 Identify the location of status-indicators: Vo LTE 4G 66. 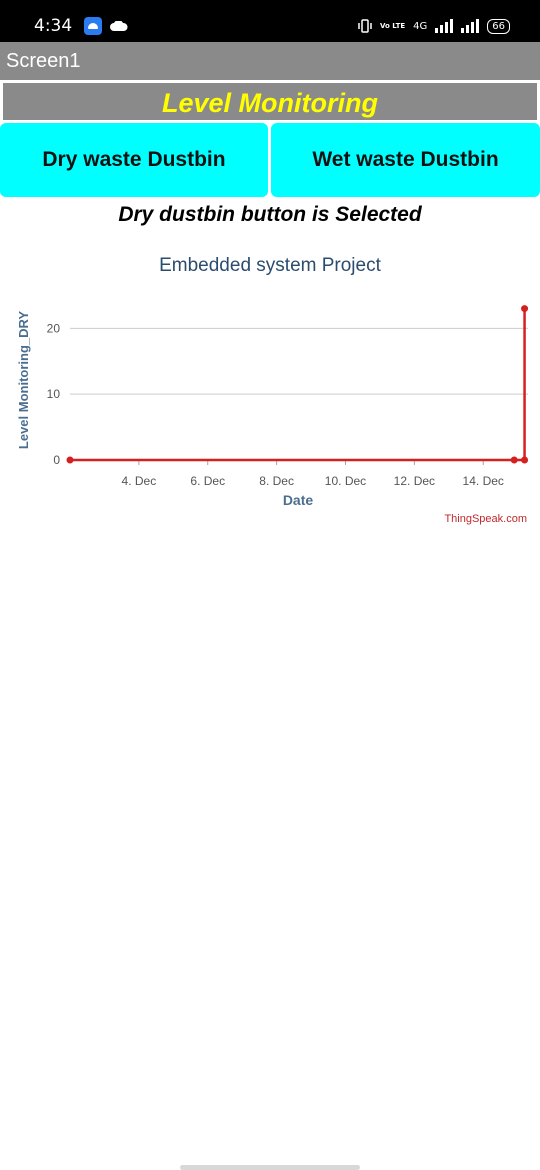
(434, 26).